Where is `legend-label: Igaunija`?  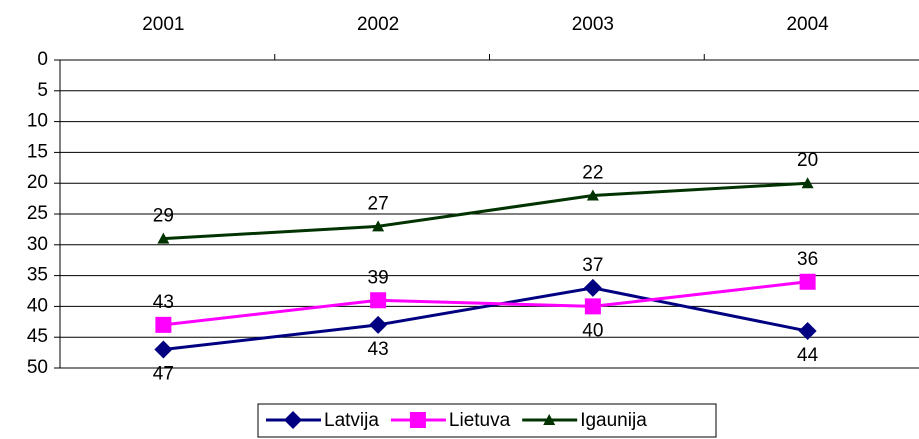 legend-label: Igaunija is located at coordinates (613, 420).